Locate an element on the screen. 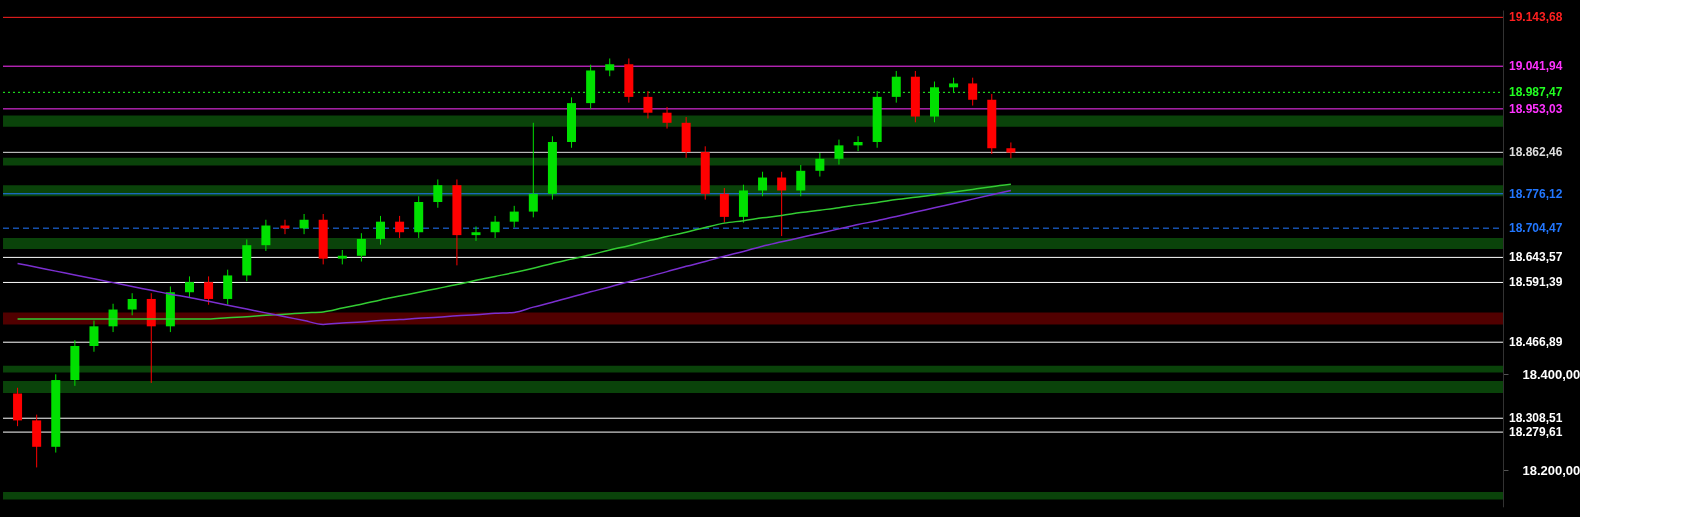  ref-line-label: 18.776,12 is located at coordinates (1536, 193).